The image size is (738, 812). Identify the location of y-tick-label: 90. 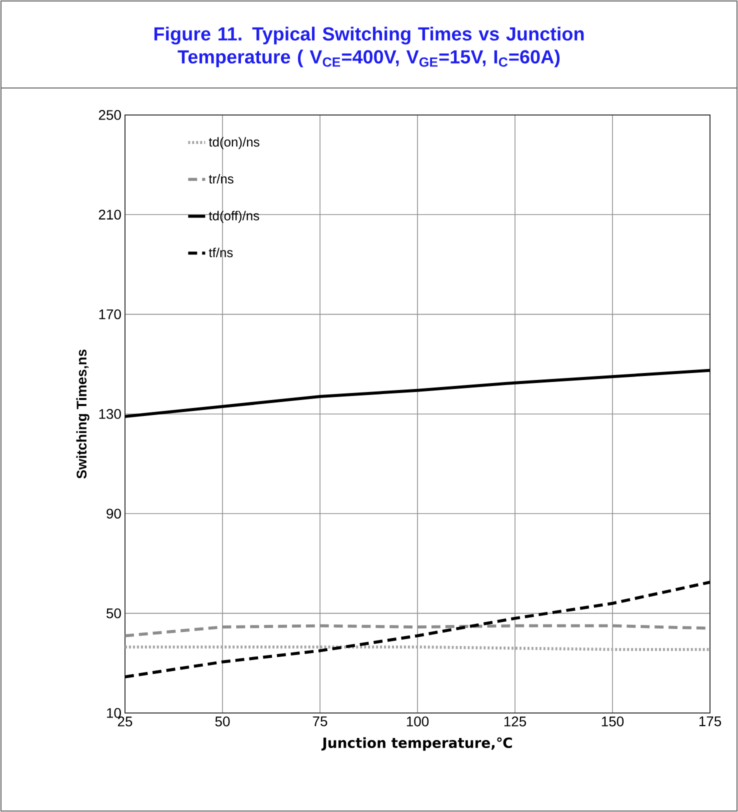
(113, 513).